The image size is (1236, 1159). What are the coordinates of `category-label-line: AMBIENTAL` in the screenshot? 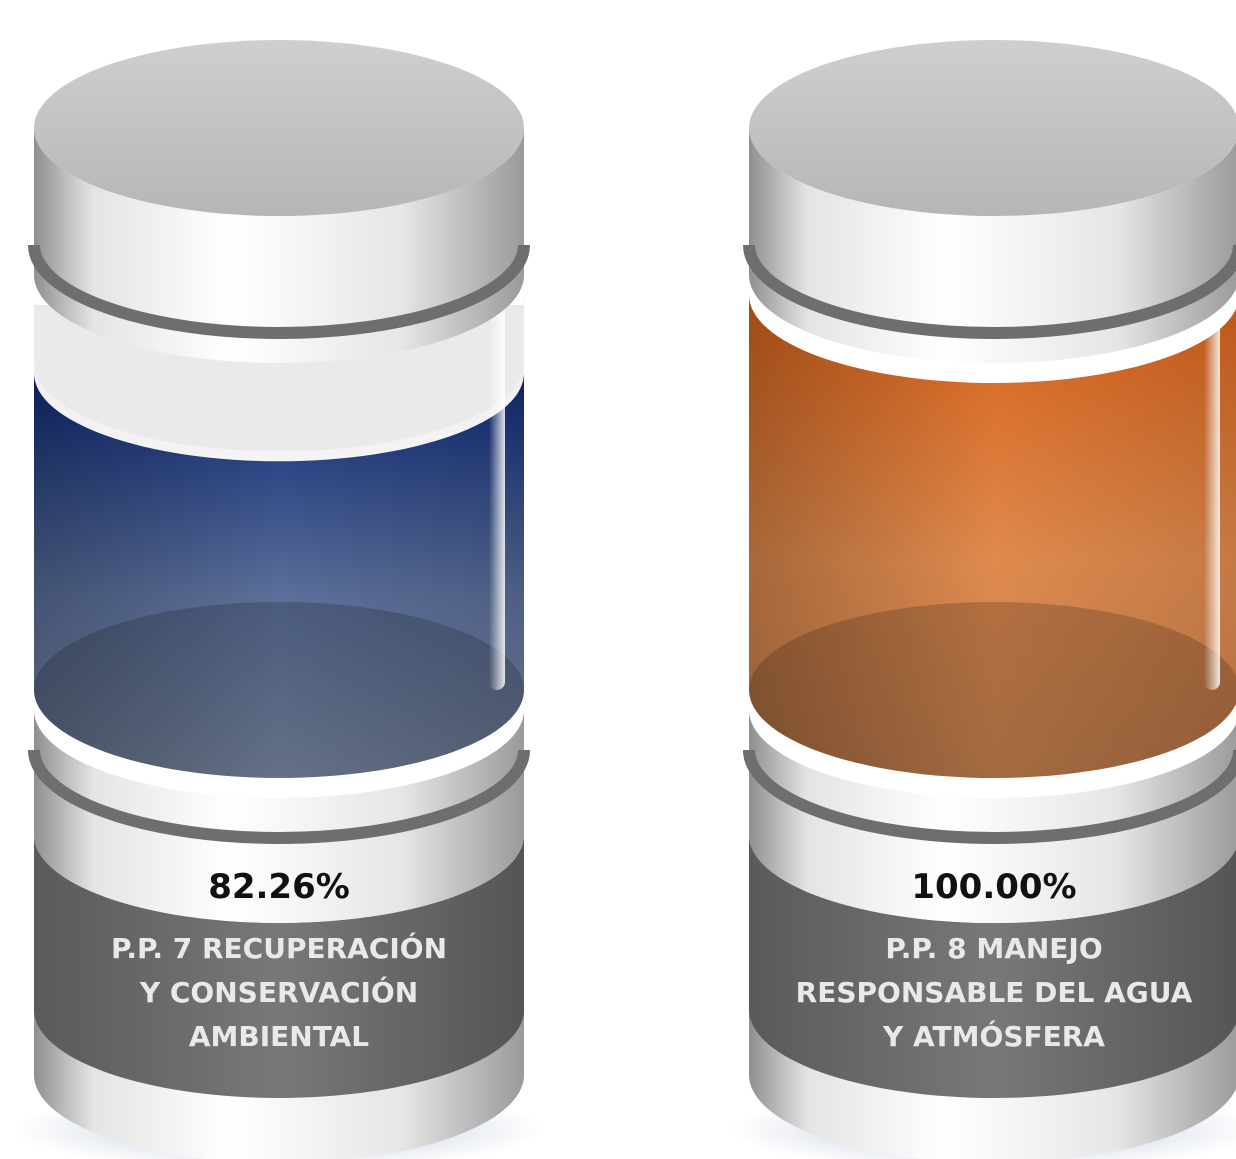 It's located at (279, 1036).